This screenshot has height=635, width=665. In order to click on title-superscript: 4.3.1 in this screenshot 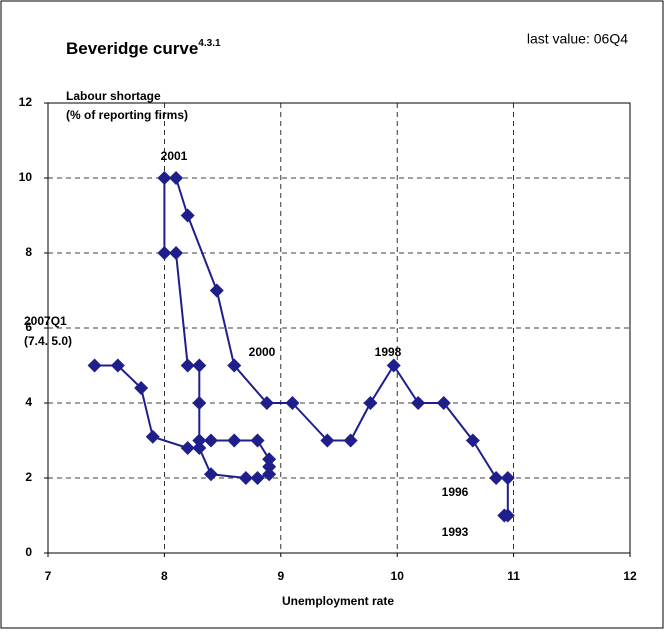, I will do `click(209, 43)`.